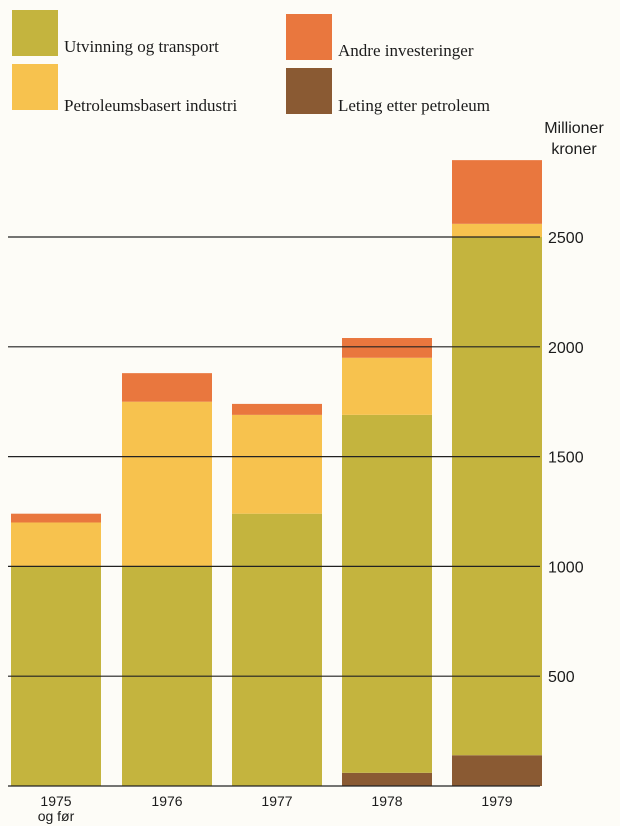  What do you see at coordinates (56, 518) in the screenshot?
I see `bar-1975-og-f-r-andre-investeringer` at bounding box center [56, 518].